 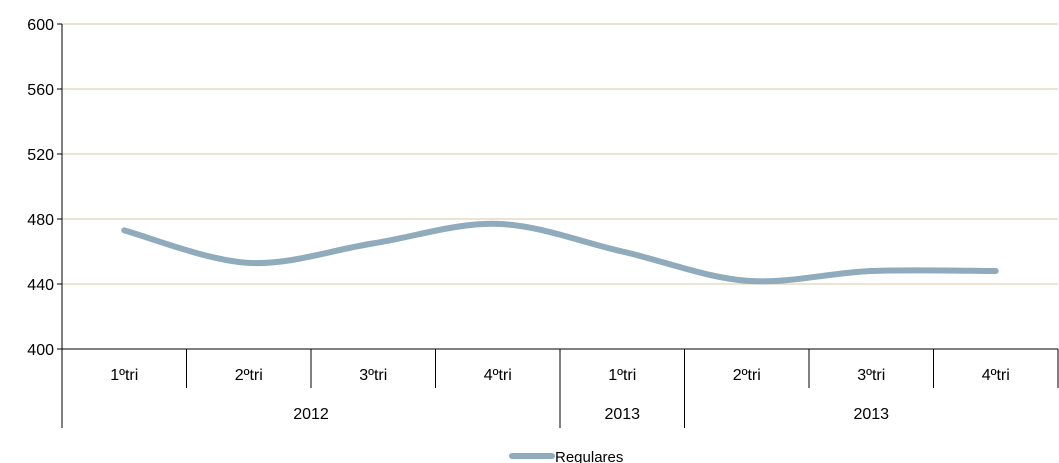 What do you see at coordinates (40, 220) in the screenshot?
I see `y-tick-label: 480` at bounding box center [40, 220].